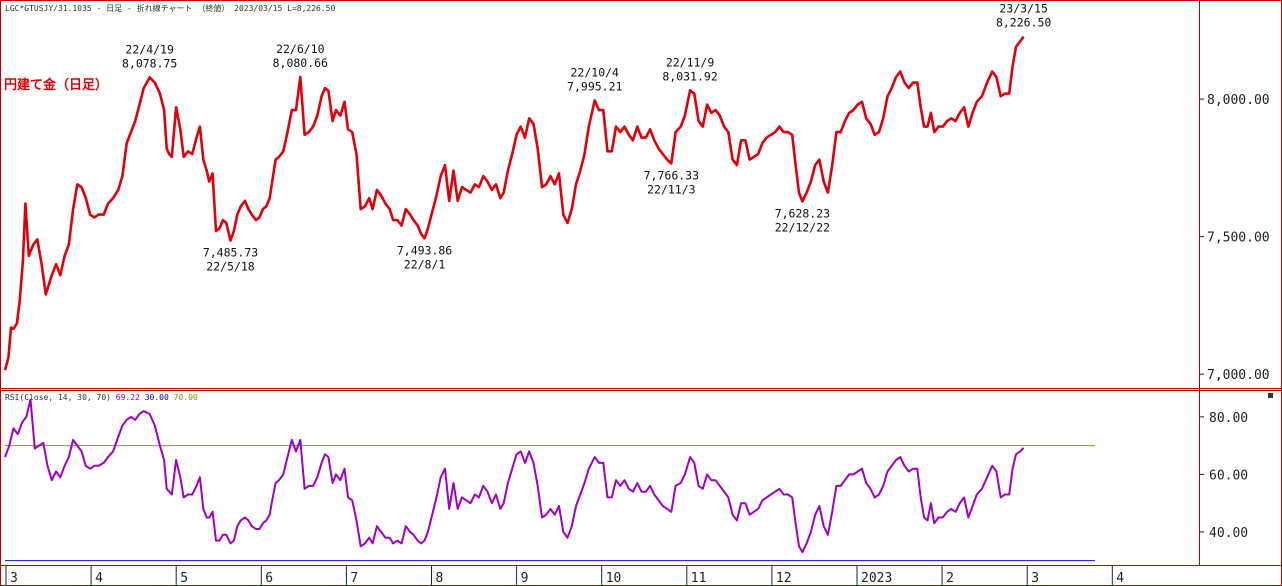 The width and height of the screenshot is (1282, 586). What do you see at coordinates (1238, 375) in the screenshot?
I see `price-y-tick-label: 7,000.00` at bounding box center [1238, 375].